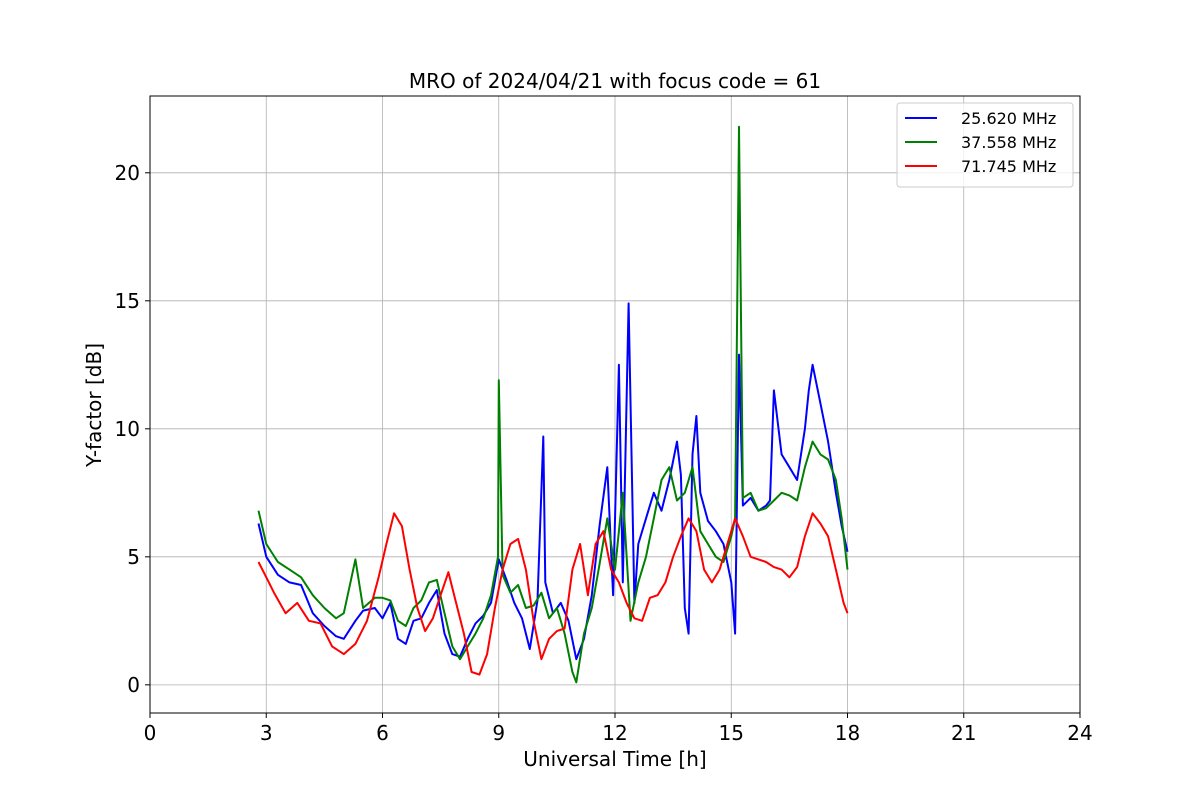  What do you see at coordinates (382, 733) in the screenshot?
I see `x-tick-label: 6` at bounding box center [382, 733].